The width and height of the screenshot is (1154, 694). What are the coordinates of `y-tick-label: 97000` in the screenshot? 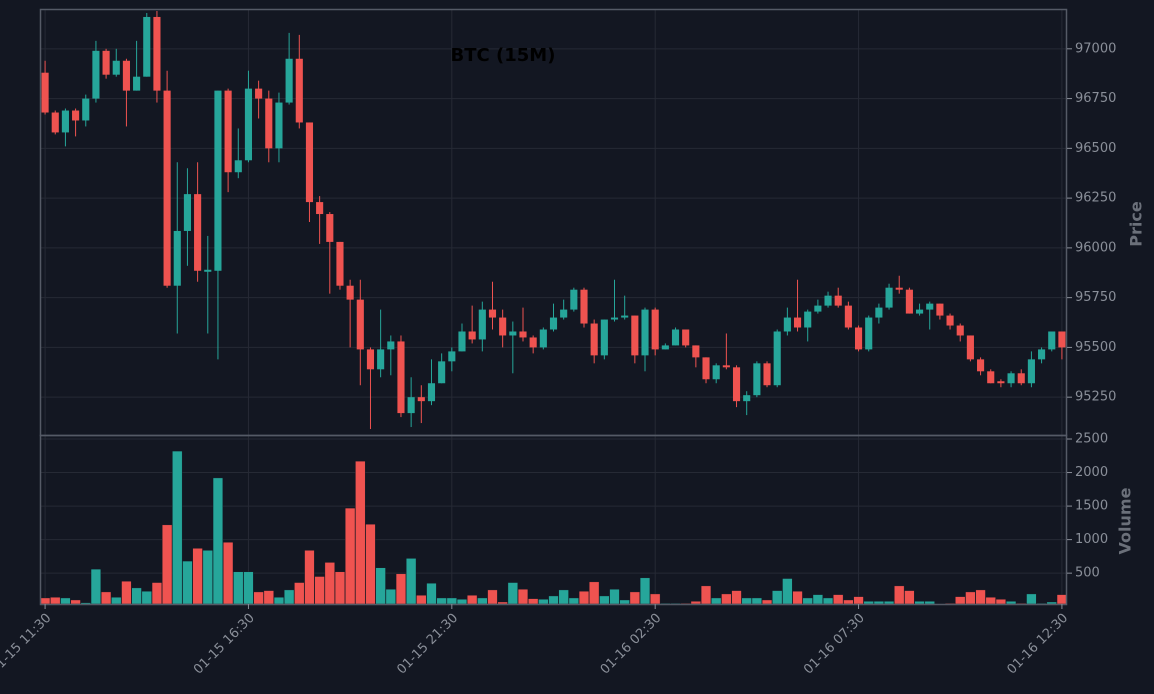 It's located at (1095, 48).